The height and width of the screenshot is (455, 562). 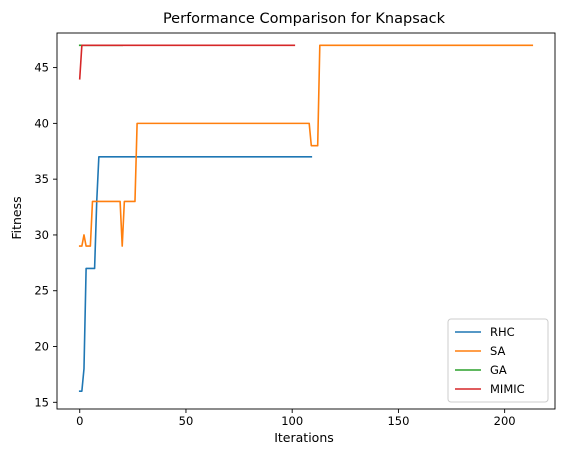 What do you see at coordinates (187, 62) in the screenshot?
I see `series-line-mimic` at bounding box center [187, 62].